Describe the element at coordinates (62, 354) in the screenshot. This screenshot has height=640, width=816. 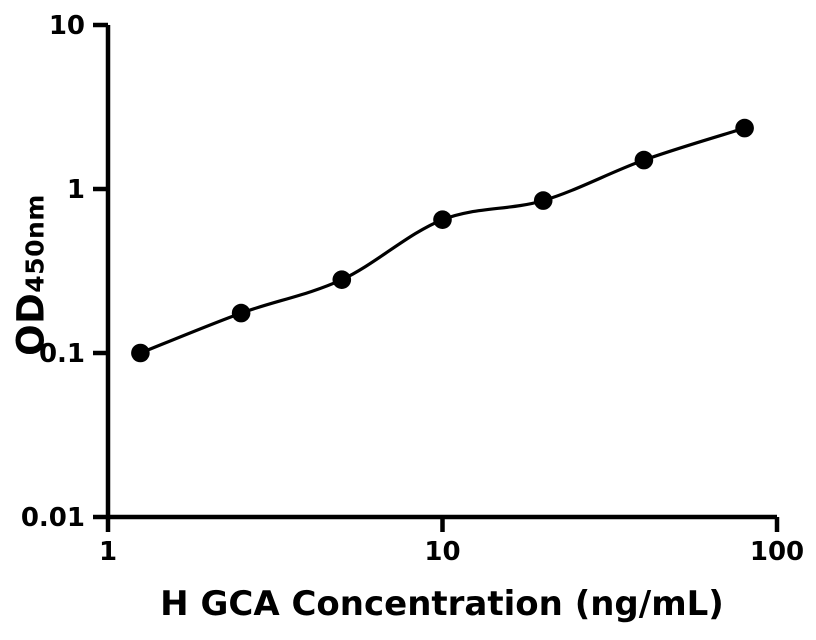
I see `y-tick-label: 0.1` at that location.